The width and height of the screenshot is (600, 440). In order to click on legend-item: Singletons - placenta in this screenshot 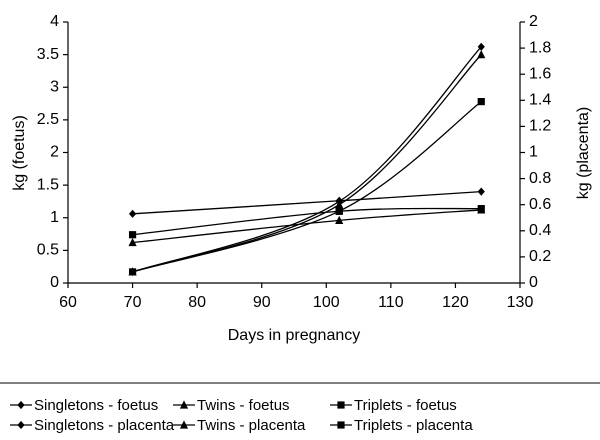, I will do `click(92, 425)`.